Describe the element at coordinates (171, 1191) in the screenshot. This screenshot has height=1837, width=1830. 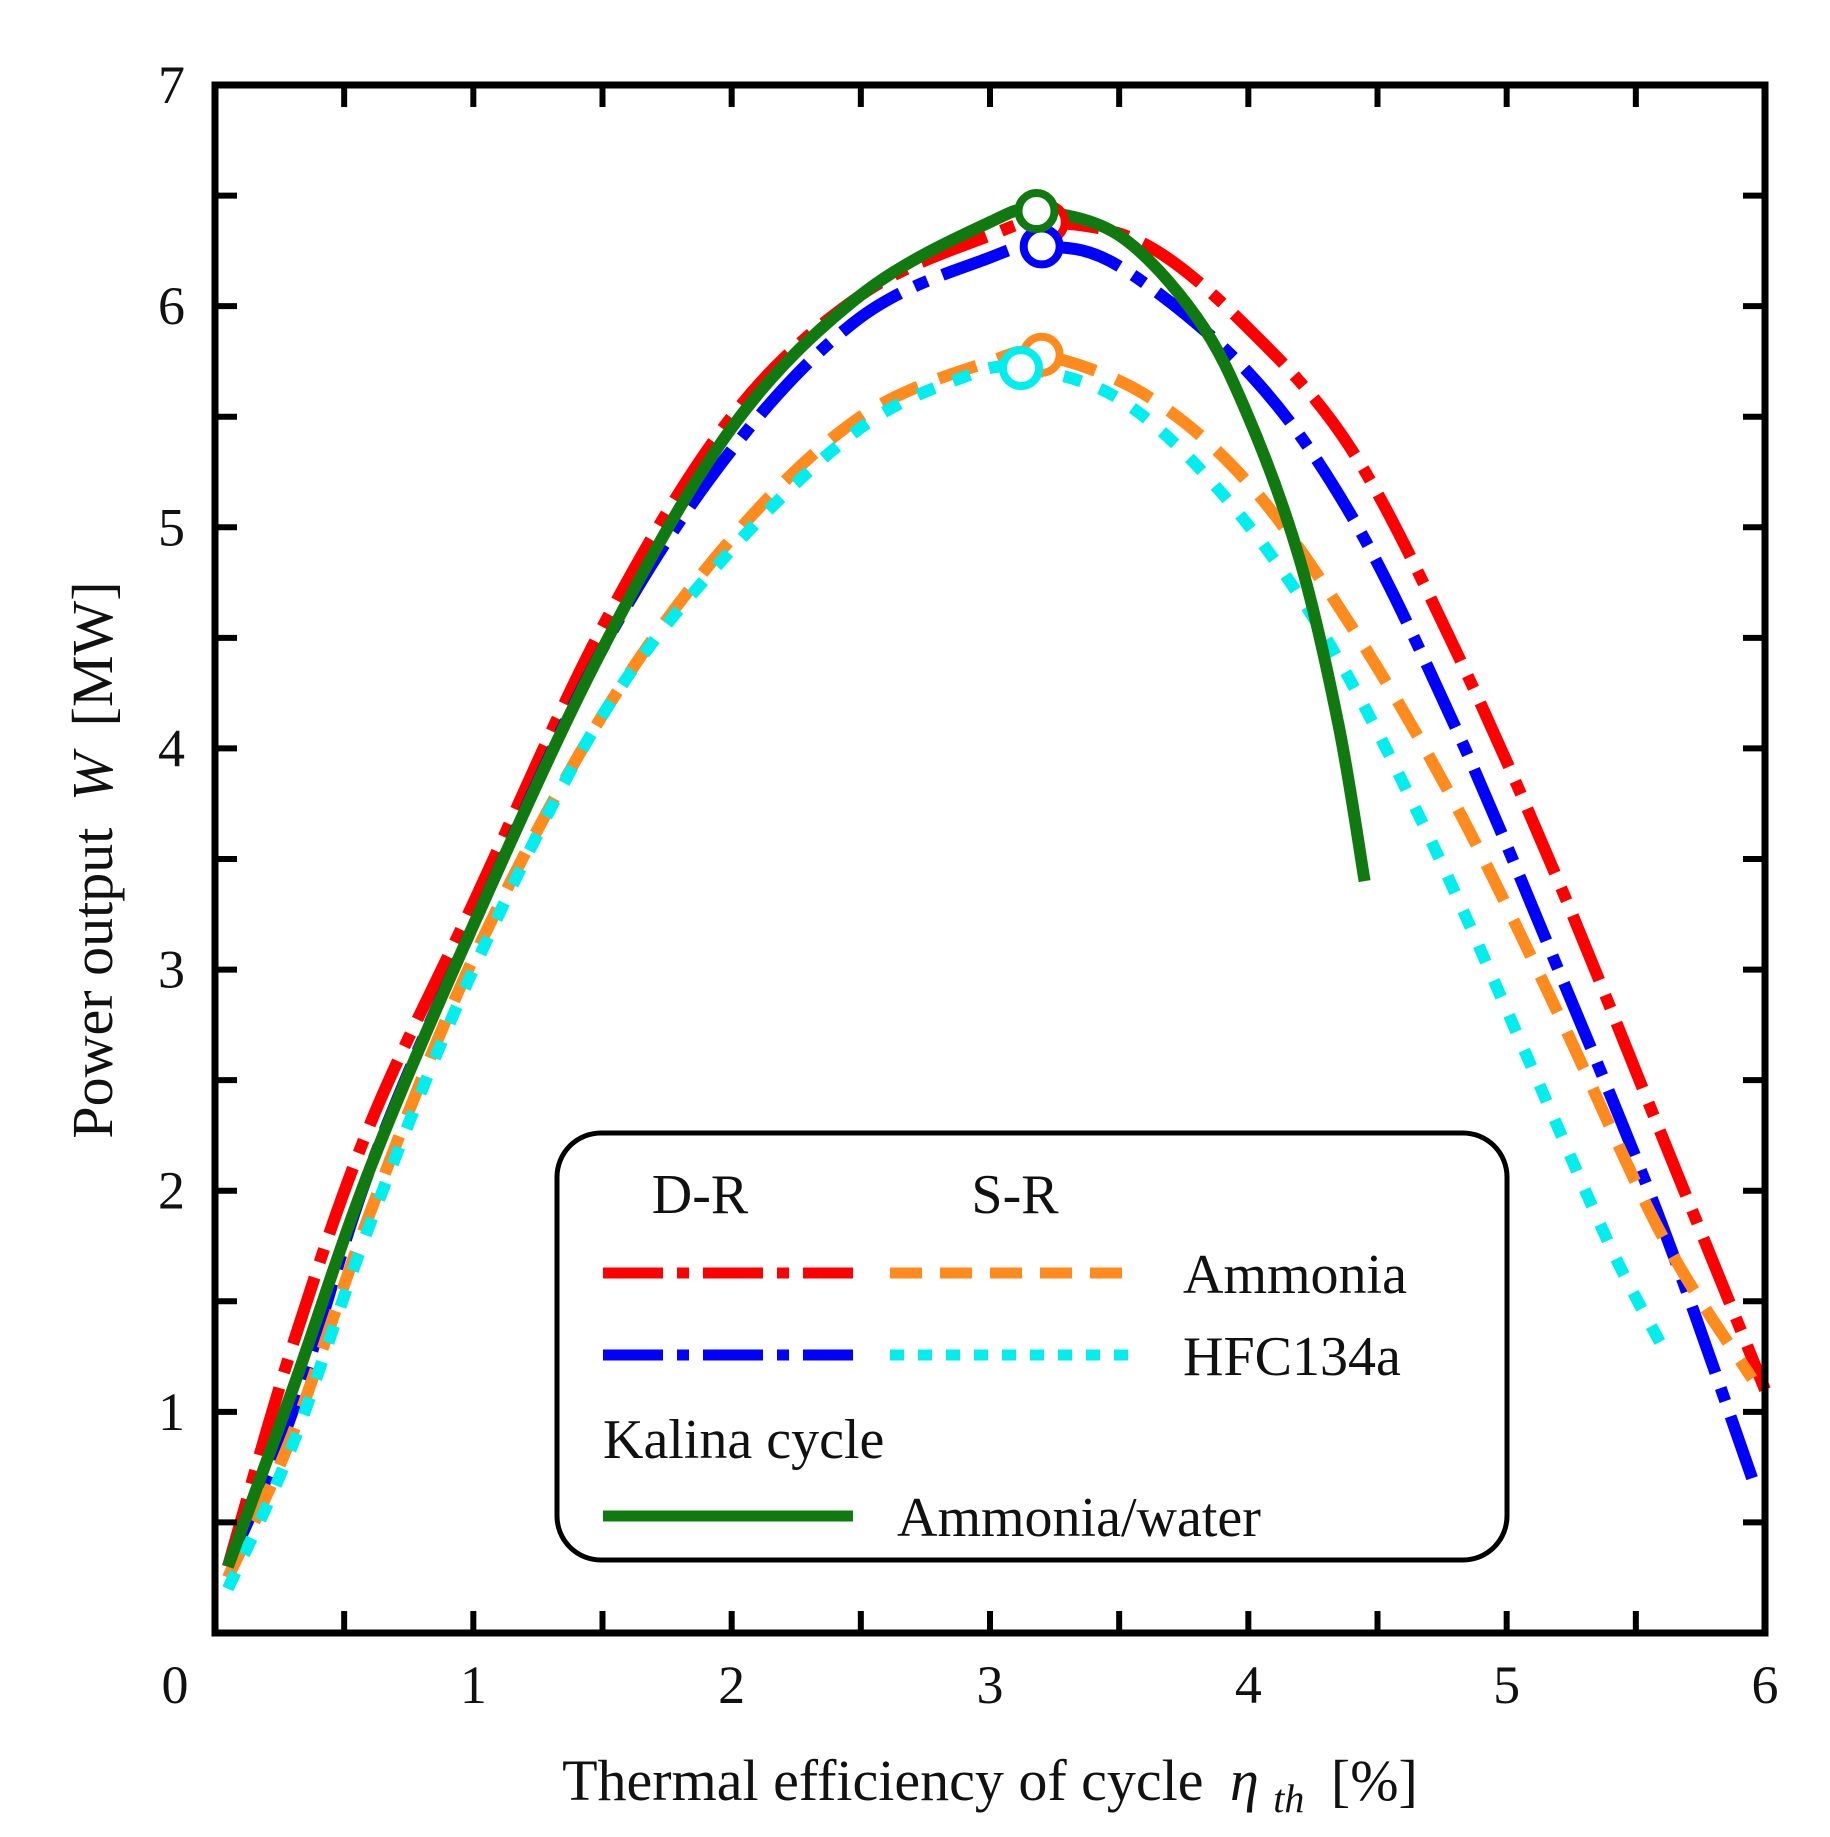
I see `y-tick-label: 2` at that location.